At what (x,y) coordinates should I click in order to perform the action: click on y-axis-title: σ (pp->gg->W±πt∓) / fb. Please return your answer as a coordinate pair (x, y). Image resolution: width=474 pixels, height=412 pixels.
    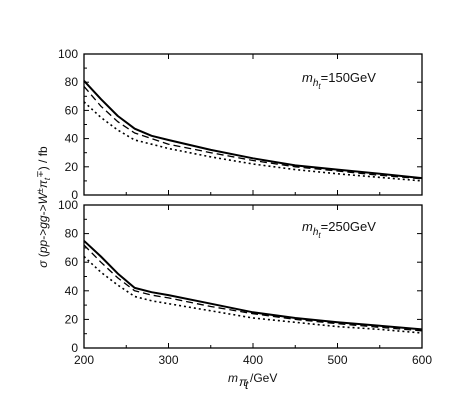
    Looking at the image, I should click on (43, 207).